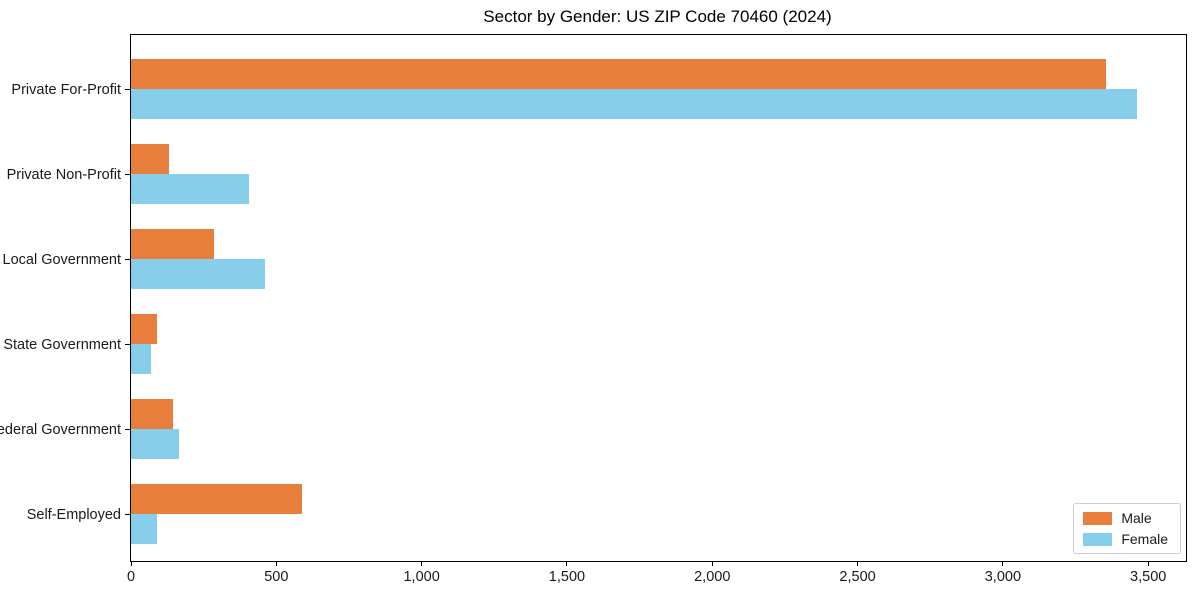 The image size is (1200, 600). I want to click on legend-entry-female: Female, so click(1125, 539).